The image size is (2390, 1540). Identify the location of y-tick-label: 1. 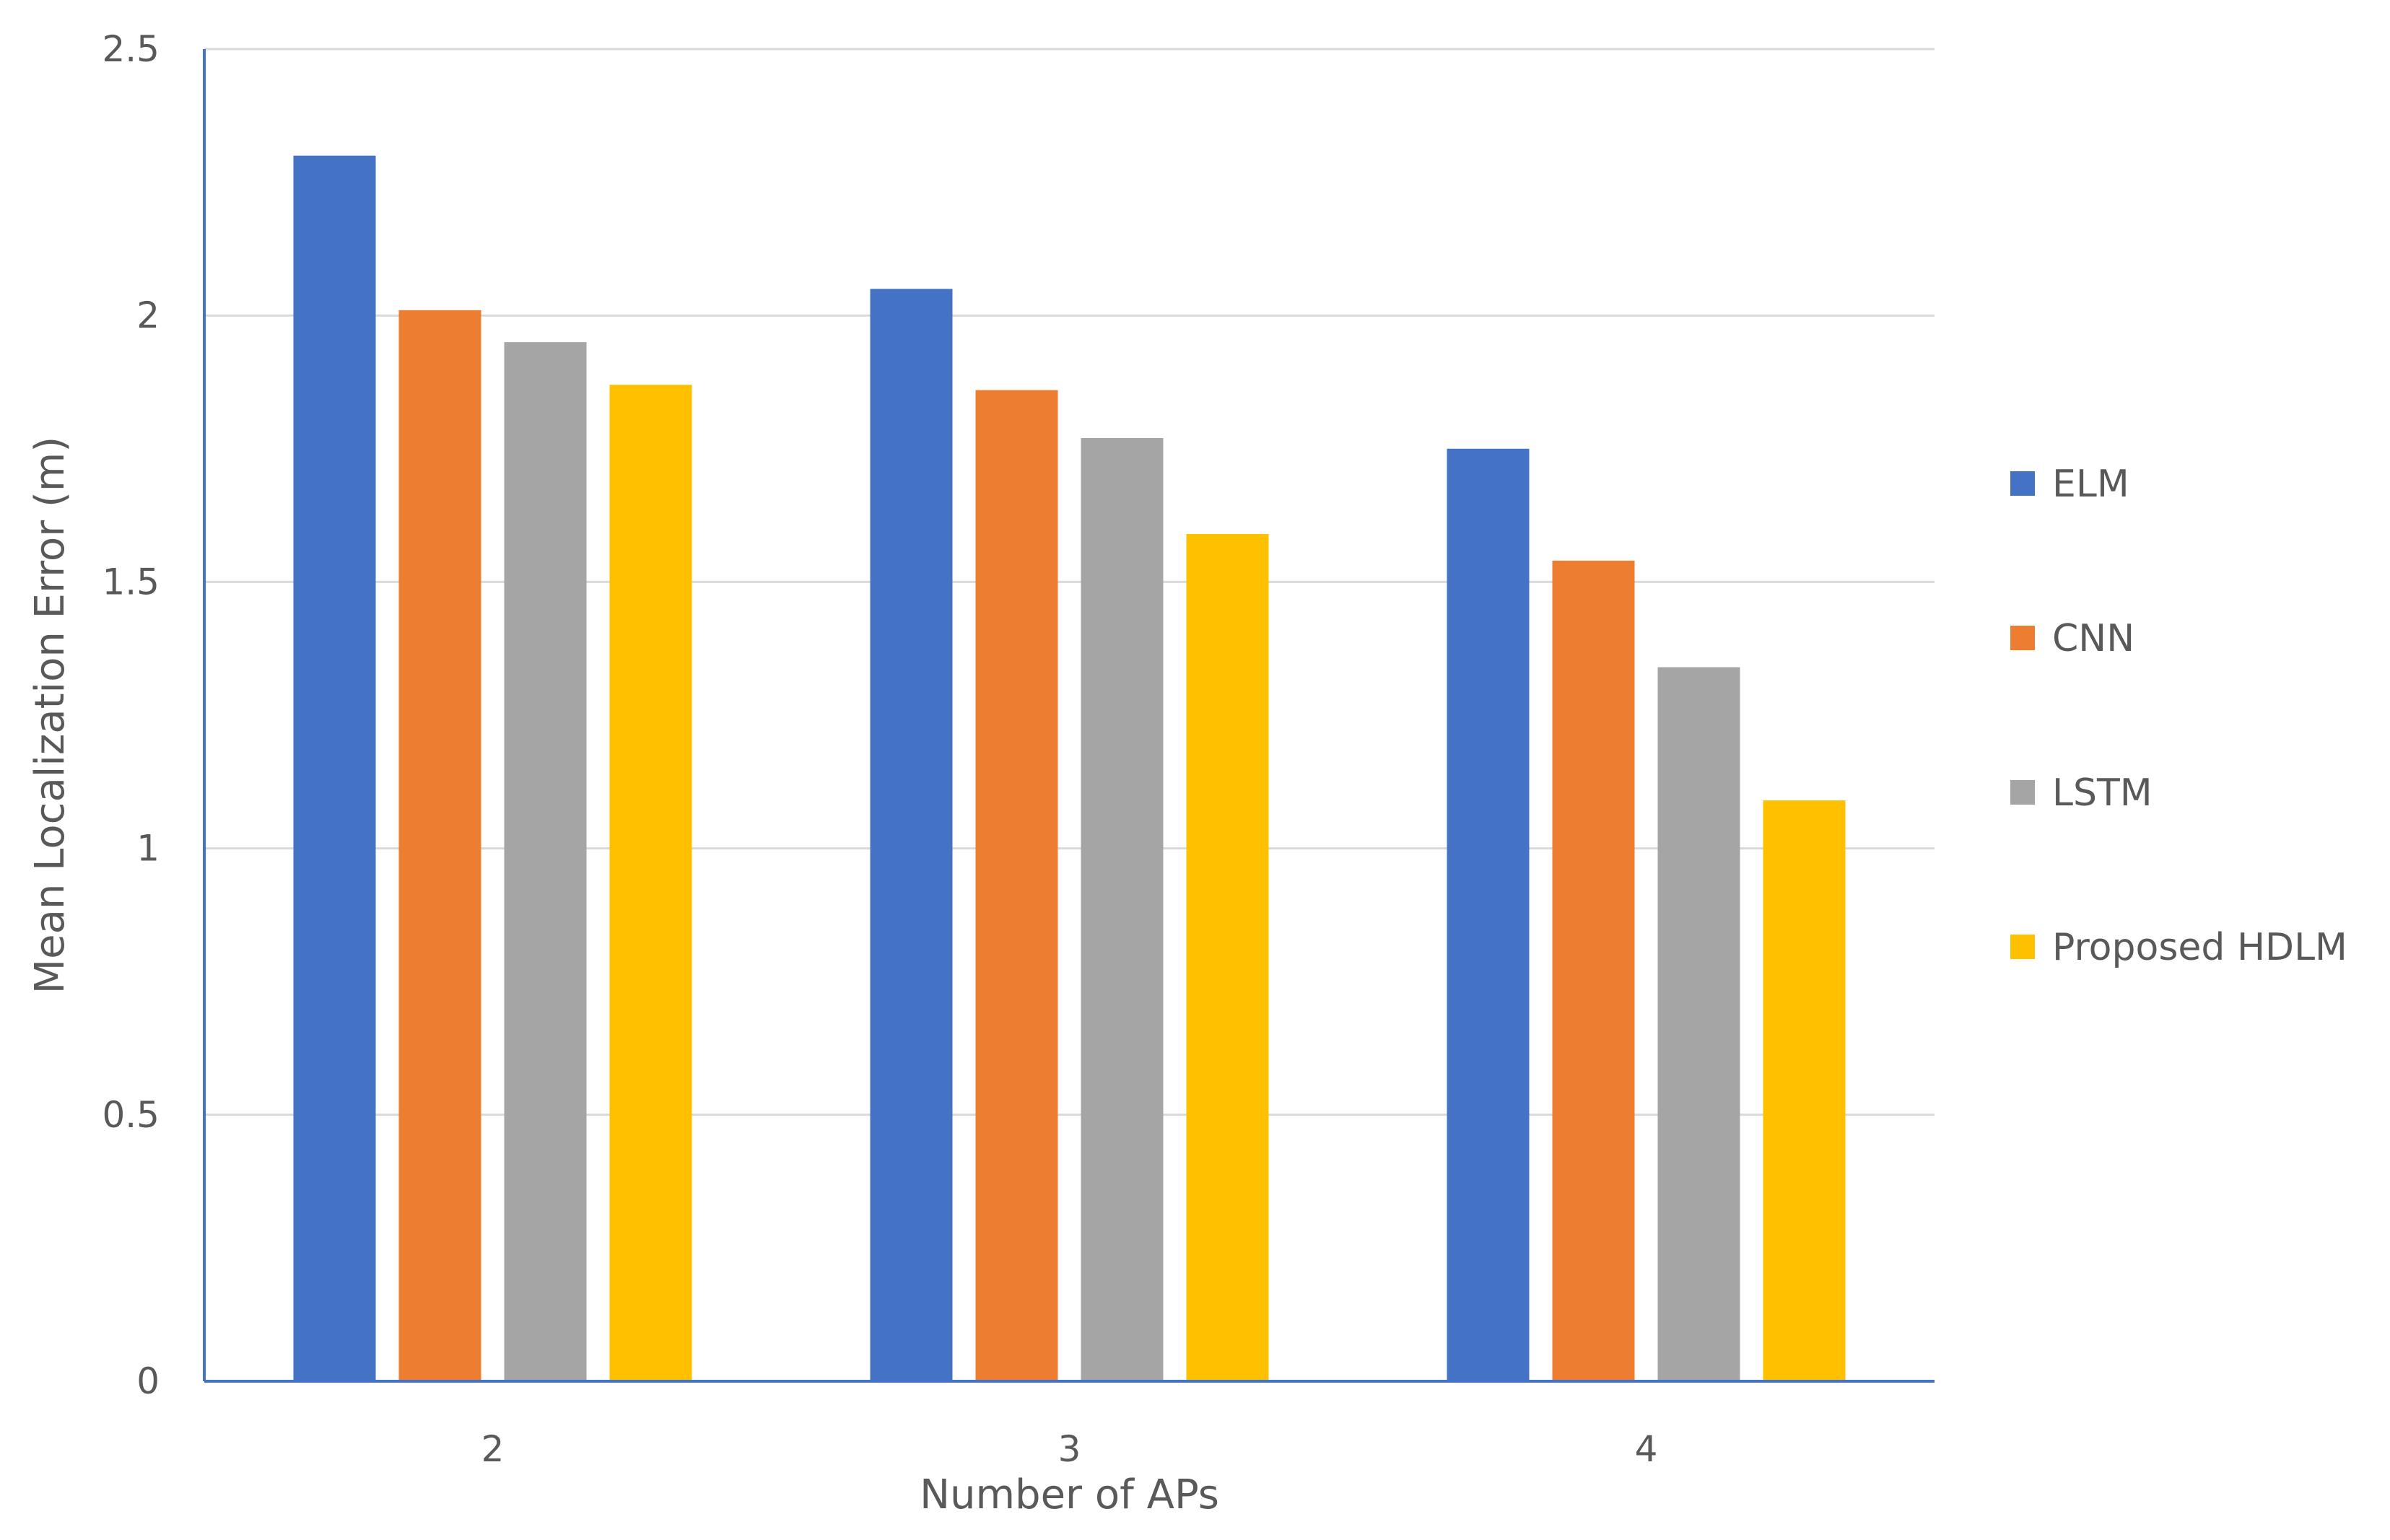
(148, 849).